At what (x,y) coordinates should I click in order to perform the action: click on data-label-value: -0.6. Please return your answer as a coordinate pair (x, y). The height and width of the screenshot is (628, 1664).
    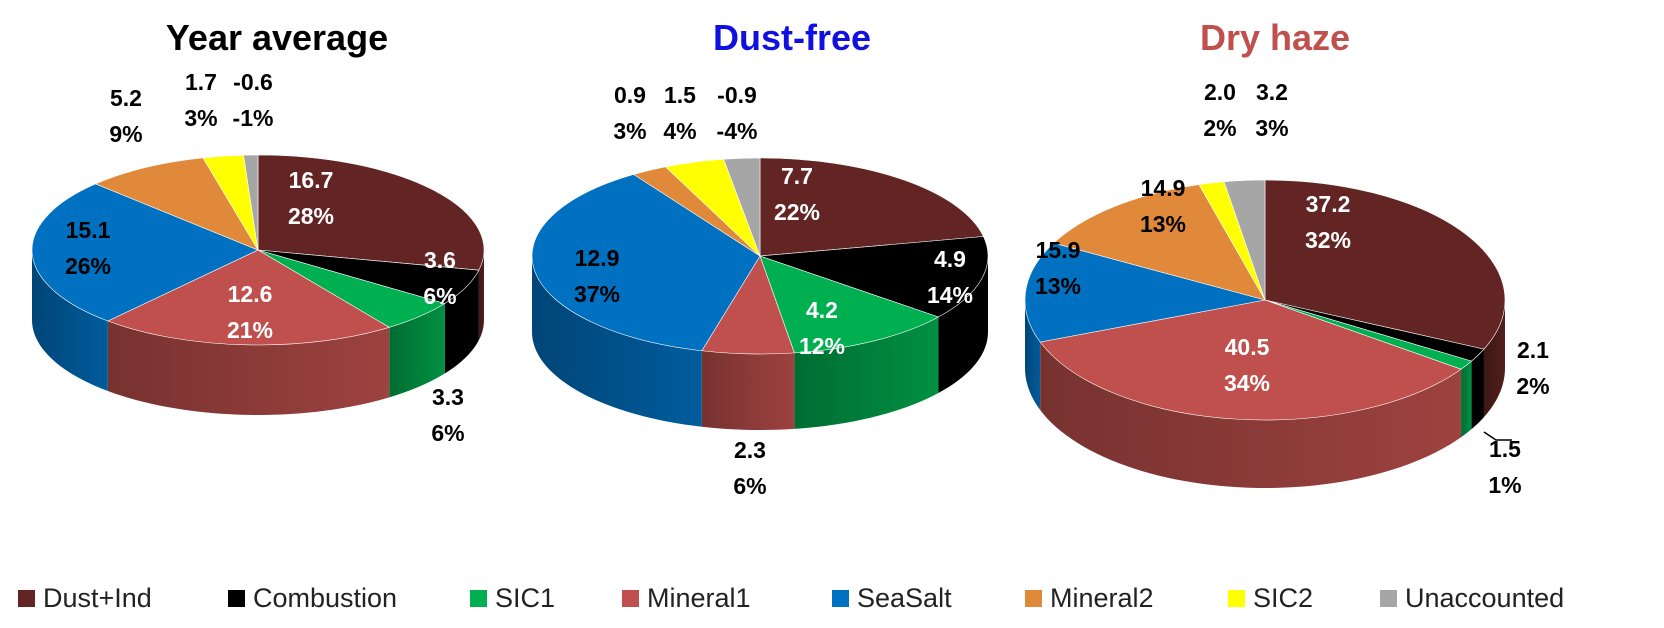
    Looking at the image, I should click on (253, 82).